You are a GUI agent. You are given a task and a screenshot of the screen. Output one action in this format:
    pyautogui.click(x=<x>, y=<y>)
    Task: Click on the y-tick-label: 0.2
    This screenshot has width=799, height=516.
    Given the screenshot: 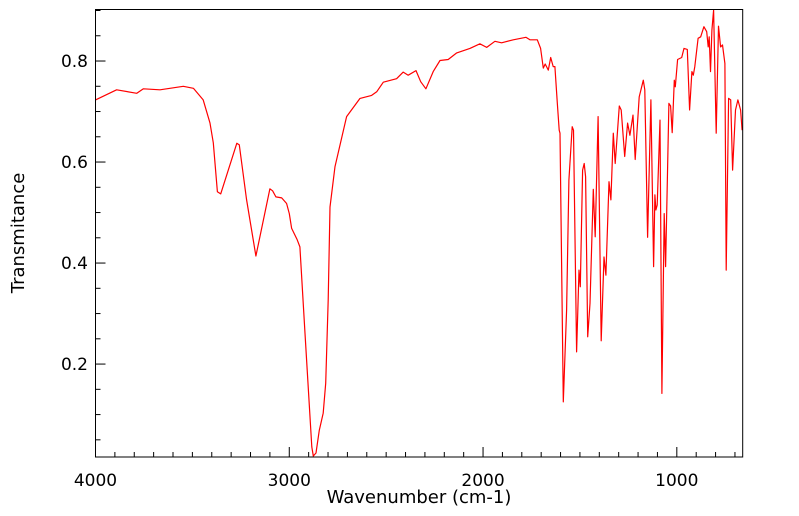 What is the action you would take?
    pyautogui.click(x=74, y=365)
    